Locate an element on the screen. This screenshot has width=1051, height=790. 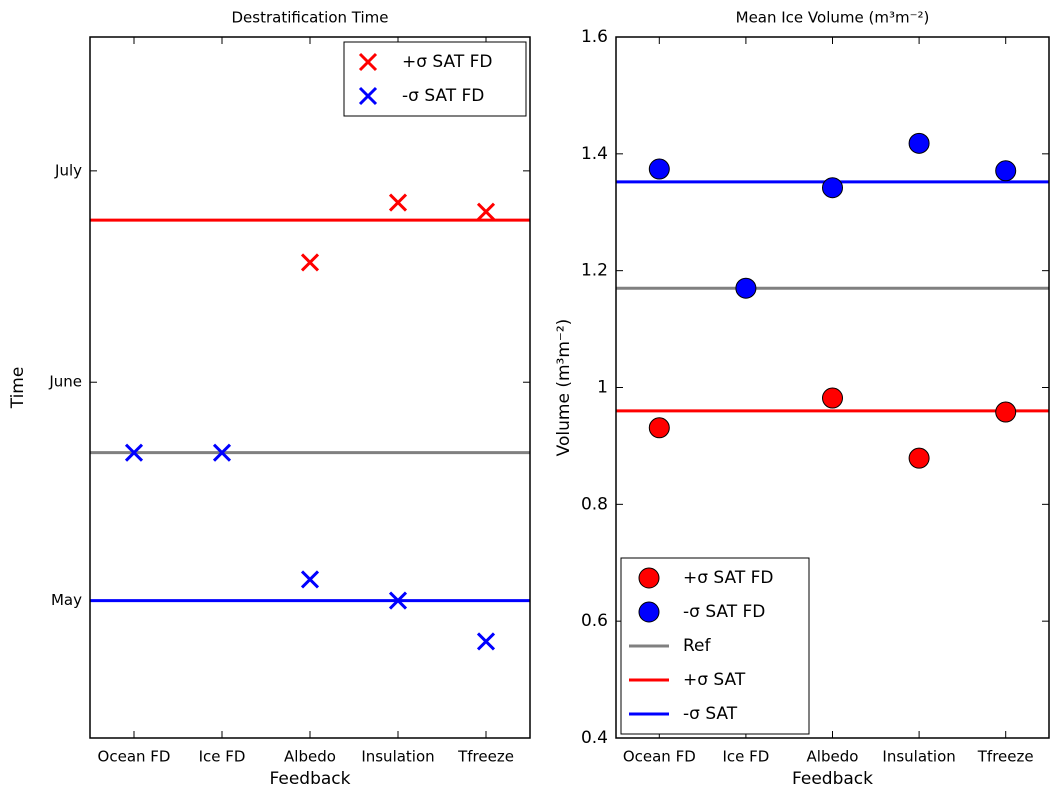
y-tick-label: 1 is located at coordinates (602, 388).